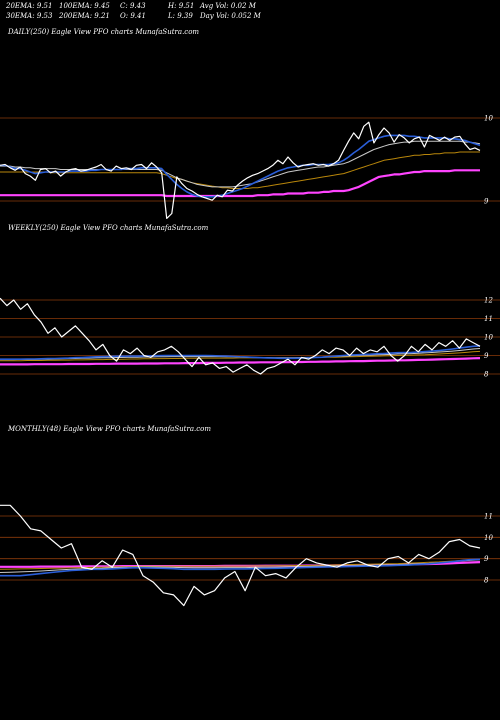 This screenshot has width=500, height=720. What do you see at coordinates (488, 301) in the screenshot?
I see `y-tick-label: 12` at bounding box center [488, 301].